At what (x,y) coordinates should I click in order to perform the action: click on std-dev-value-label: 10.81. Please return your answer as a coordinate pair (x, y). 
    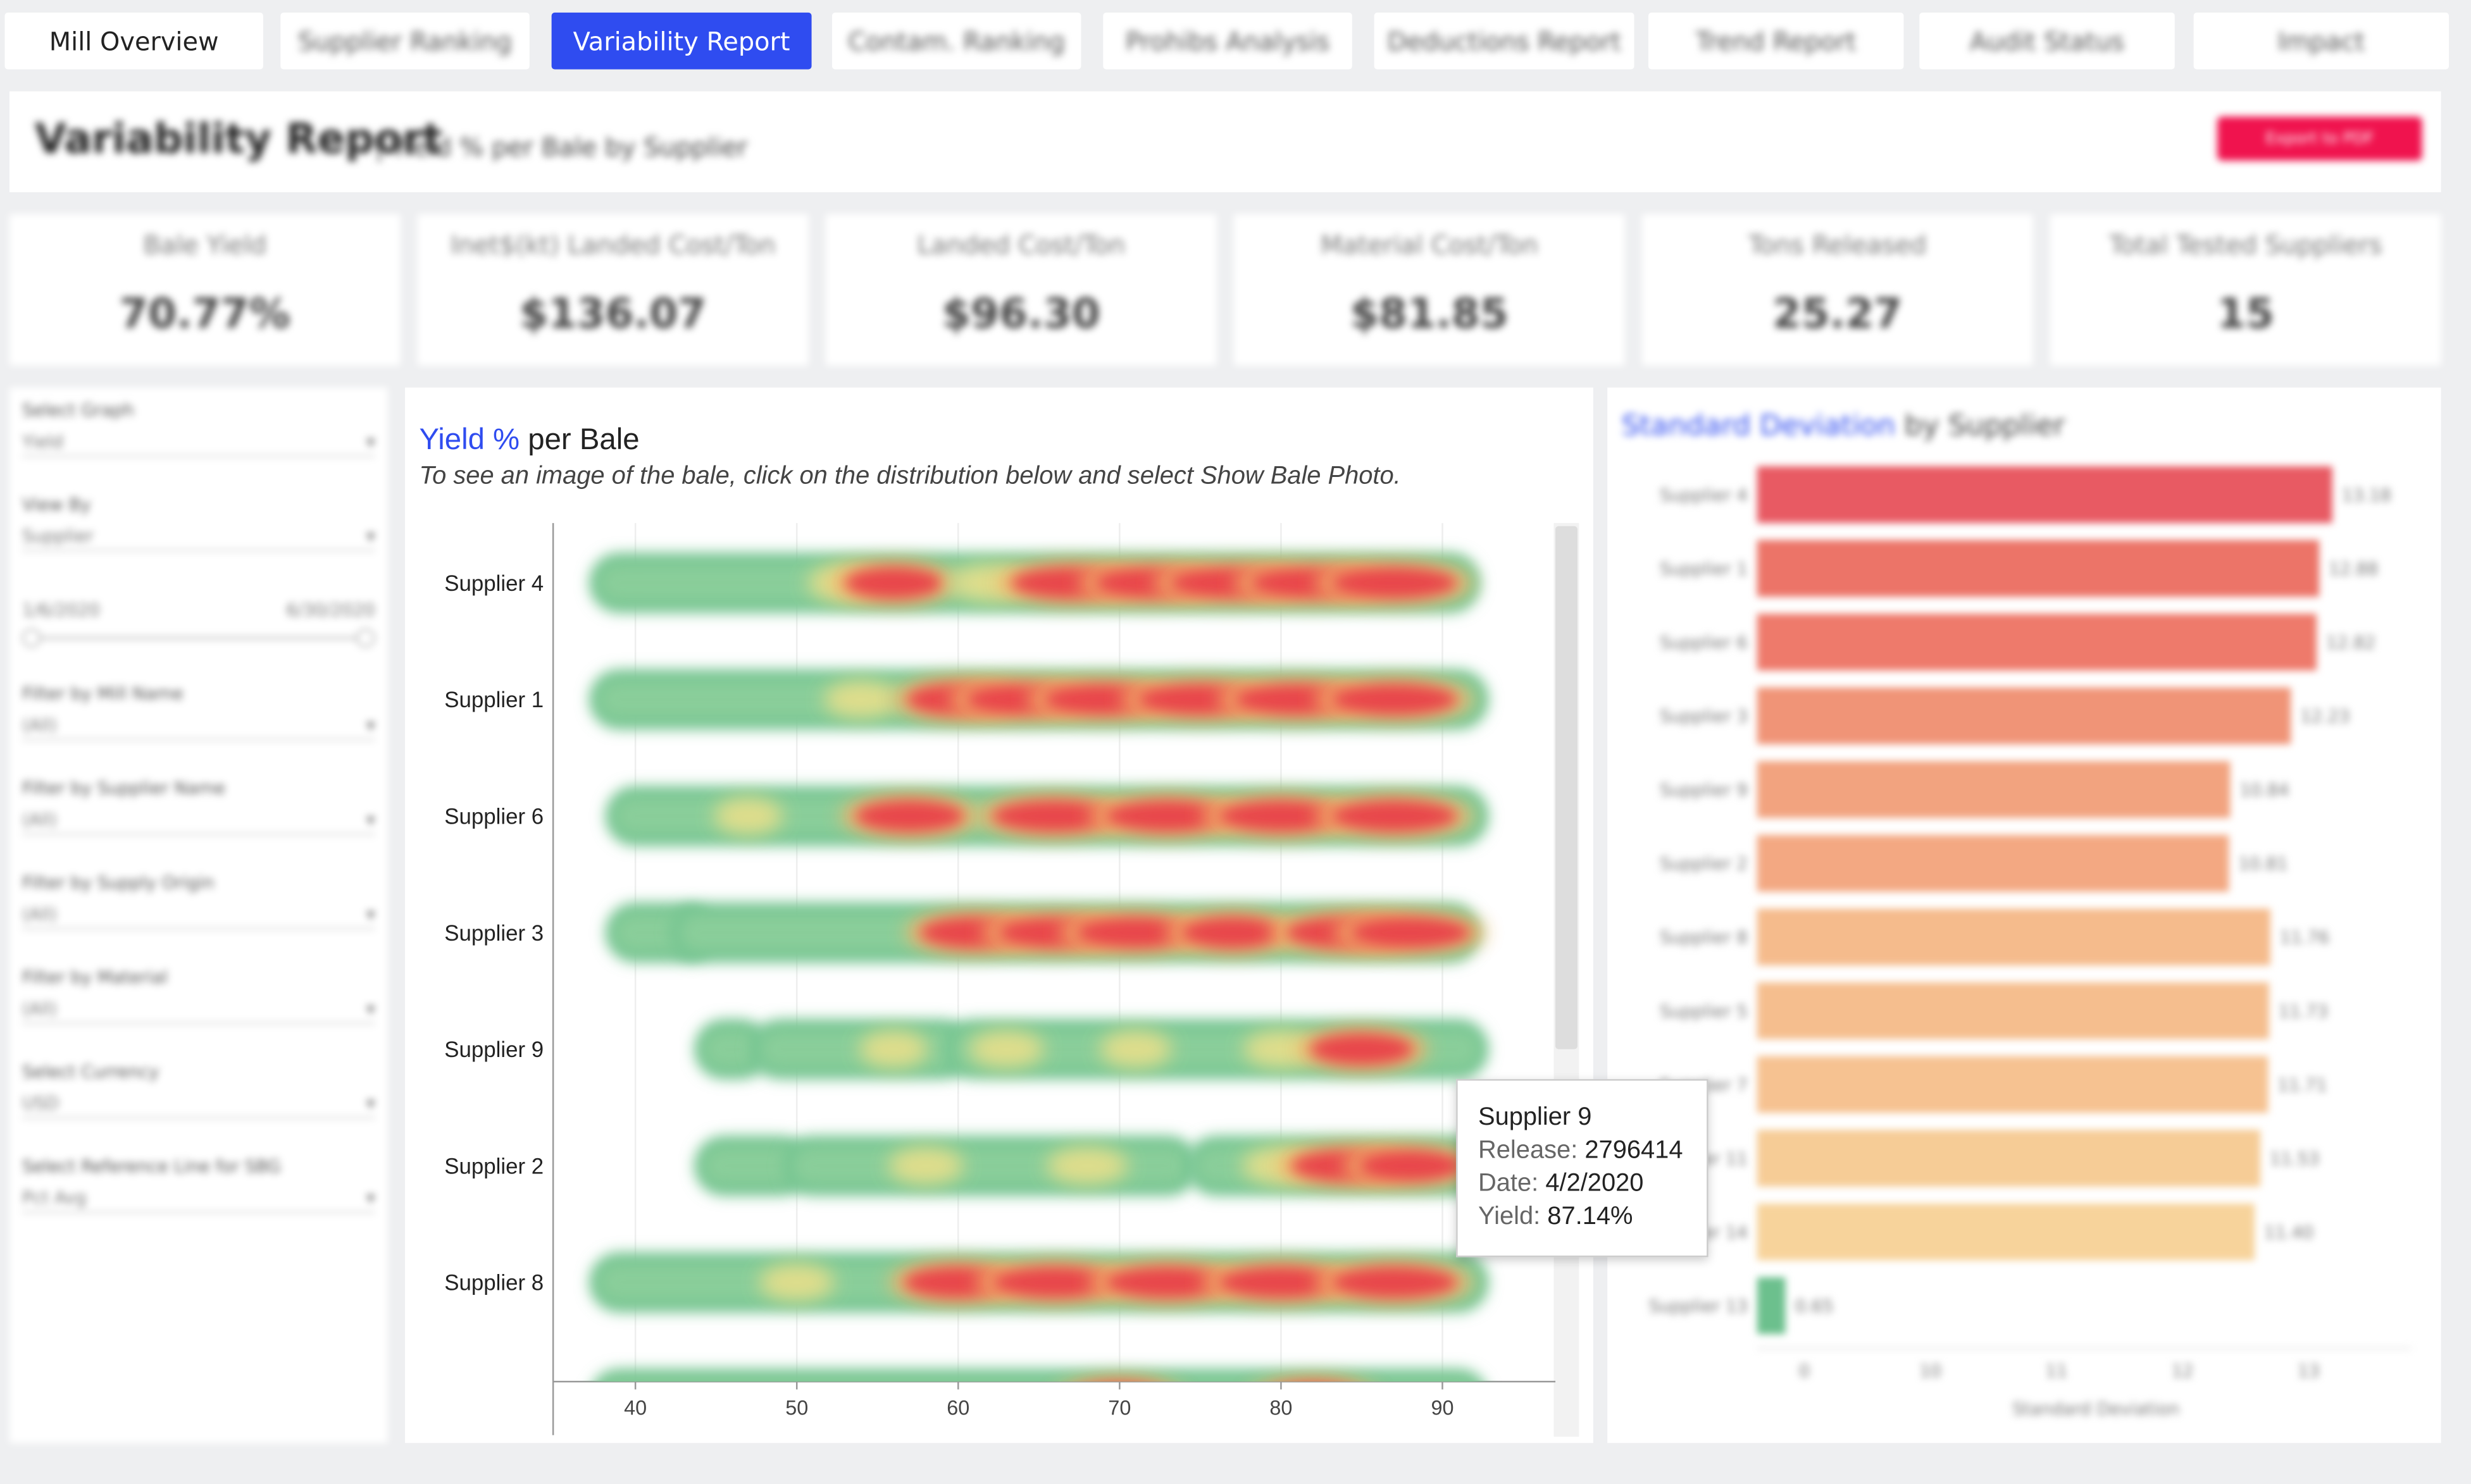
    Looking at the image, I should click on (2262, 864).